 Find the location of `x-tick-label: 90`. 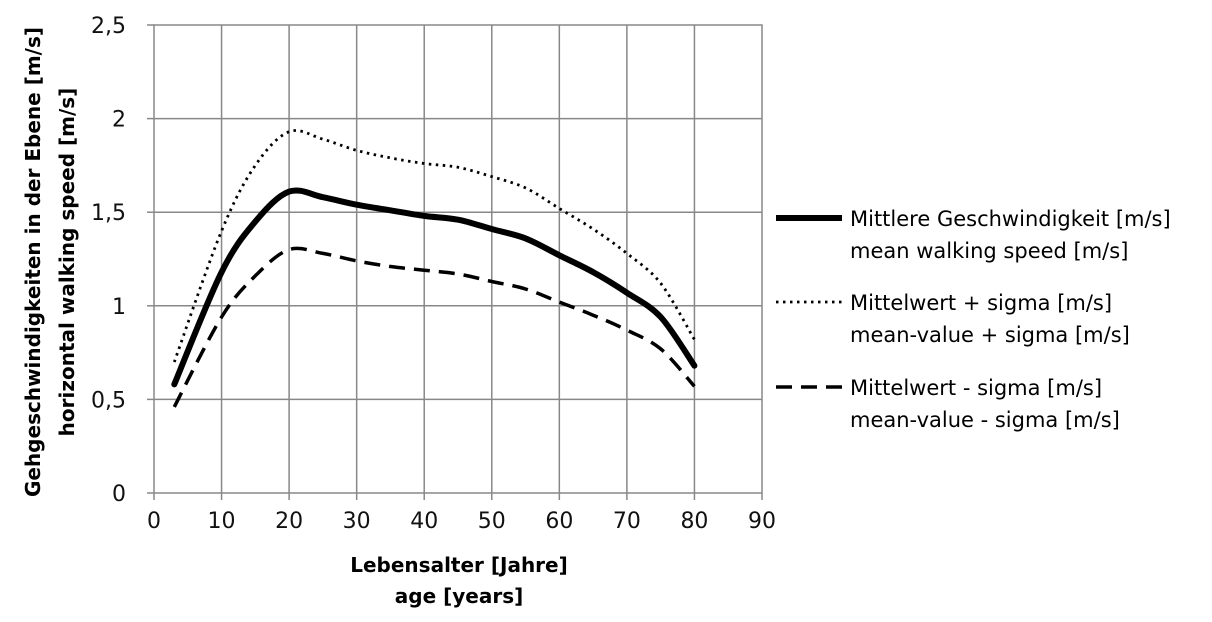

x-tick-label: 90 is located at coordinates (762, 521).